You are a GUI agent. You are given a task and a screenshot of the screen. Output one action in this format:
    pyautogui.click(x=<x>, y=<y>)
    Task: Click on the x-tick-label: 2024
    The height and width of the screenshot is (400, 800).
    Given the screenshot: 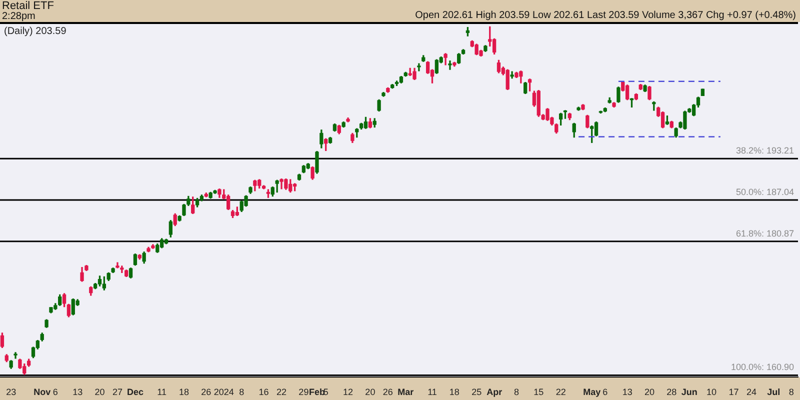 What is the action you would take?
    pyautogui.click(x=224, y=392)
    